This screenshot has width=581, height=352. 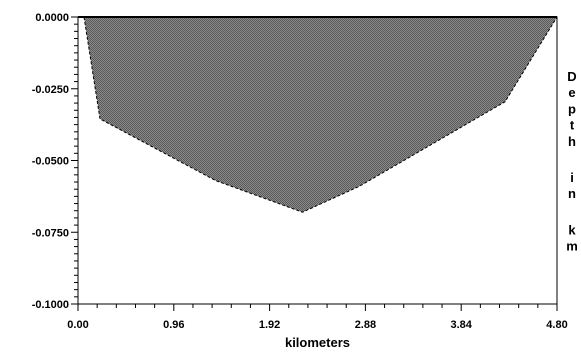 What do you see at coordinates (365, 325) in the screenshot?
I see `x-tick-label: 2.88` at bounding box center [365, 325].